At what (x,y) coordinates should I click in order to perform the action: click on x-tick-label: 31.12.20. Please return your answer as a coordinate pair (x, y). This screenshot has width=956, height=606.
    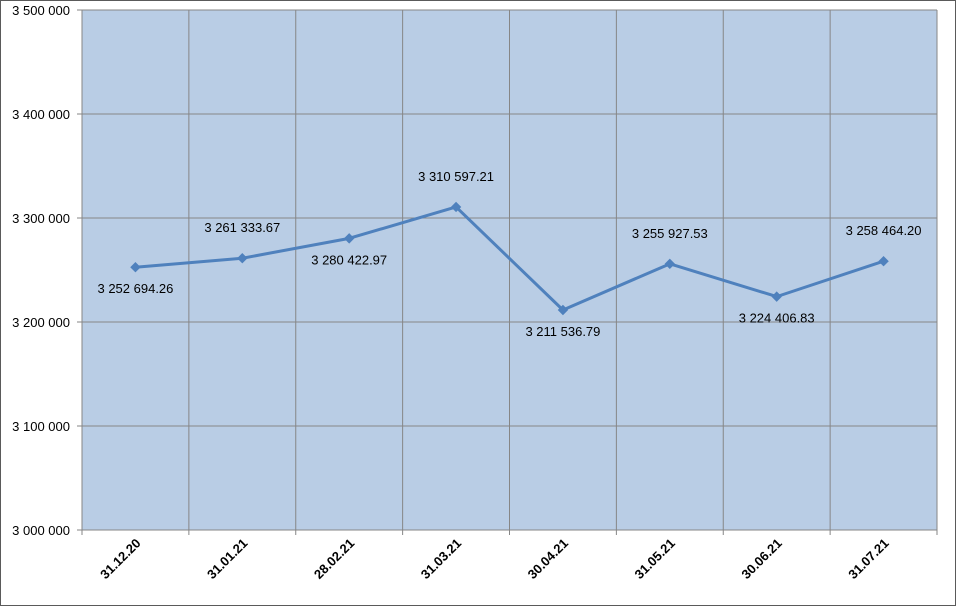
    Looking at the image, I should click on (120, 559).